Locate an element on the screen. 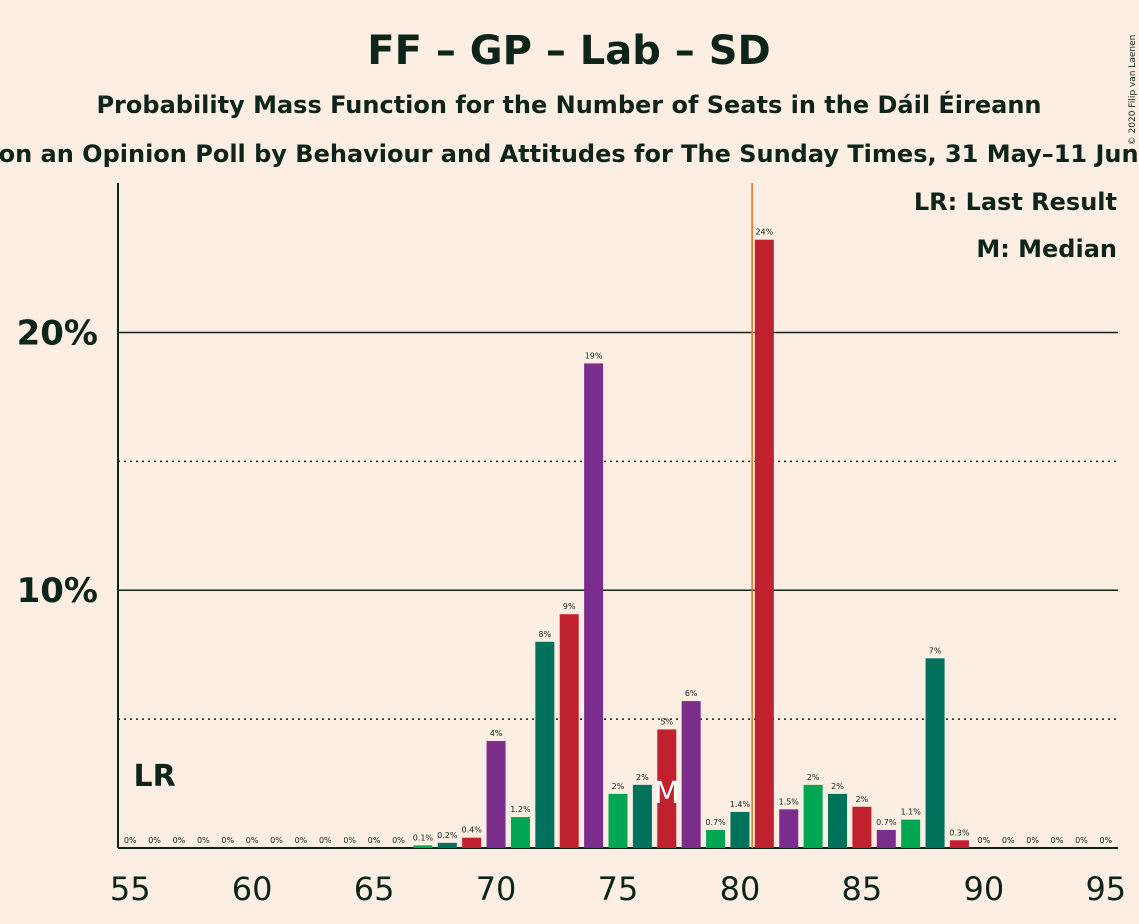 This screenshot has width=1139, height=924. value-label: 6% is located at coordinates (691, 693).